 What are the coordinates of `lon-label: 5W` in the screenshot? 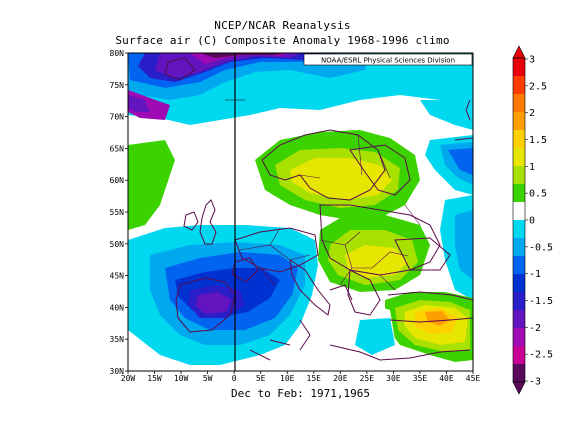 It's located at (208, 378).